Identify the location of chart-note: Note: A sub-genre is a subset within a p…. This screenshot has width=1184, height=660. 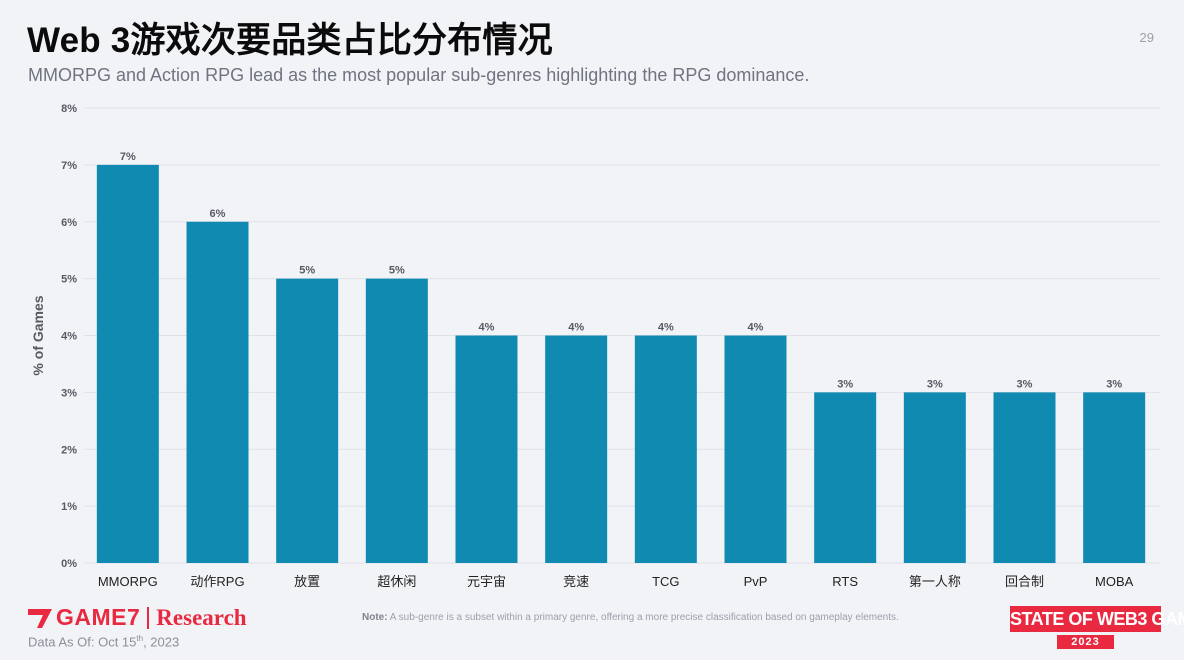
(630, 617).